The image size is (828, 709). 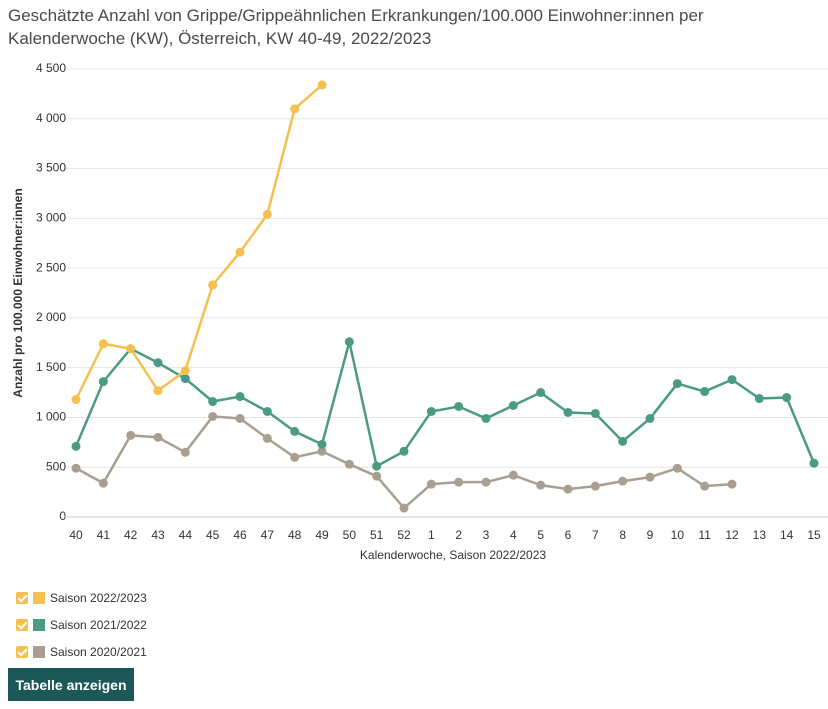 What do you see at coordinates (186, 535) in the screenshot?
I see `x-tick-label: 44` at bounding box center [186, 535].